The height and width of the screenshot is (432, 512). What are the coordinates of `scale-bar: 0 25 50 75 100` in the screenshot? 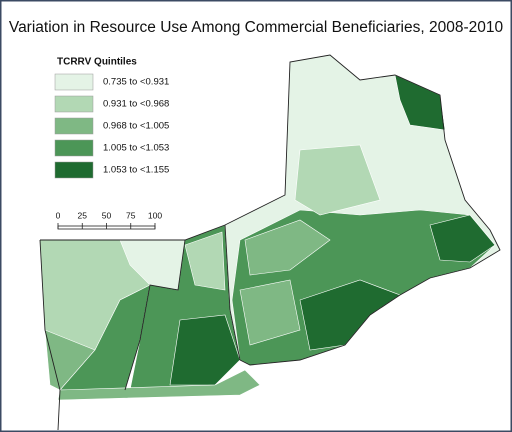 It's located at (109, 220).